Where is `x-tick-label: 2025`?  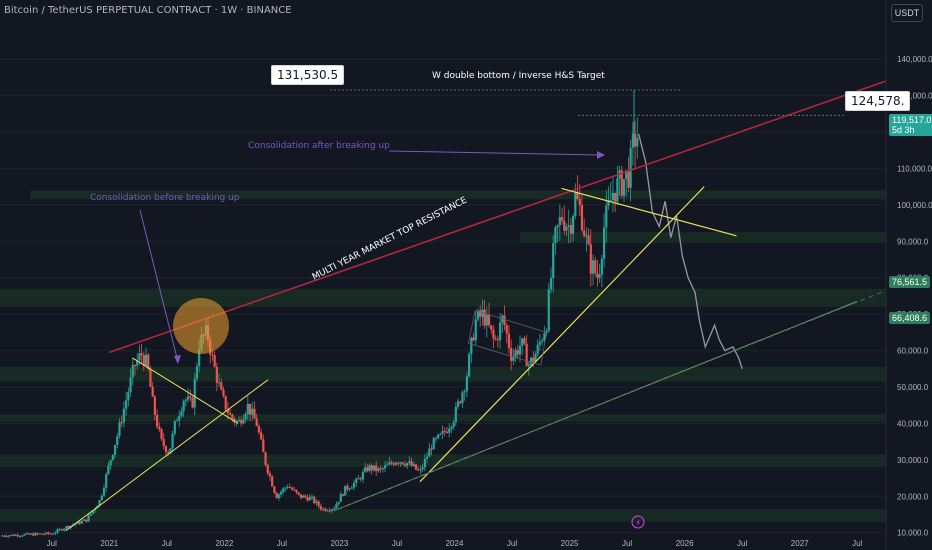
x-tick-label: 2025 is located at coordinates (570, 543).